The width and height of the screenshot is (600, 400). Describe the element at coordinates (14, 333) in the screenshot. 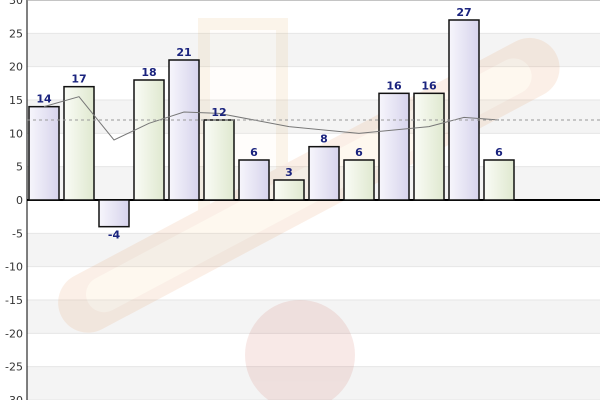

I see `y-tick-label: -20` at that location.